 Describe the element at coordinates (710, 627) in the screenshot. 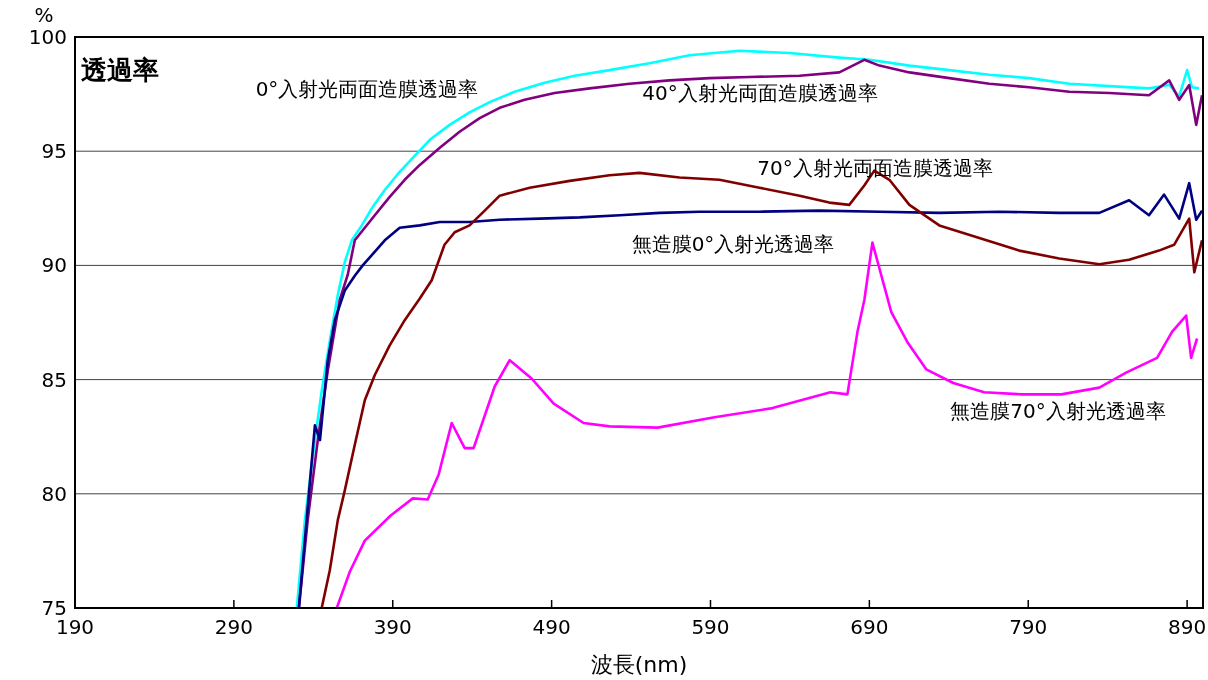

I see `x-tick-label: 590` at that location.